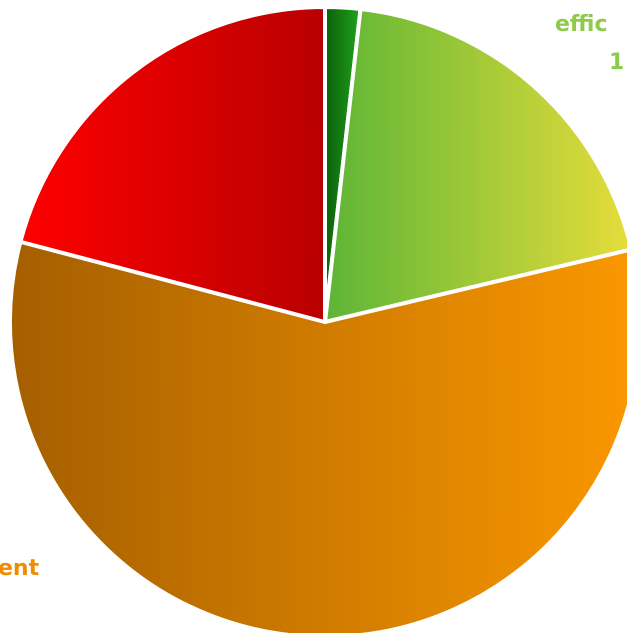 The height and width of the screenshot is (633, 627). What do you see at coordinates (581, 24) in the screenshot?
I see `slice-label-efficient: effic` at bounding box center [581, 24].